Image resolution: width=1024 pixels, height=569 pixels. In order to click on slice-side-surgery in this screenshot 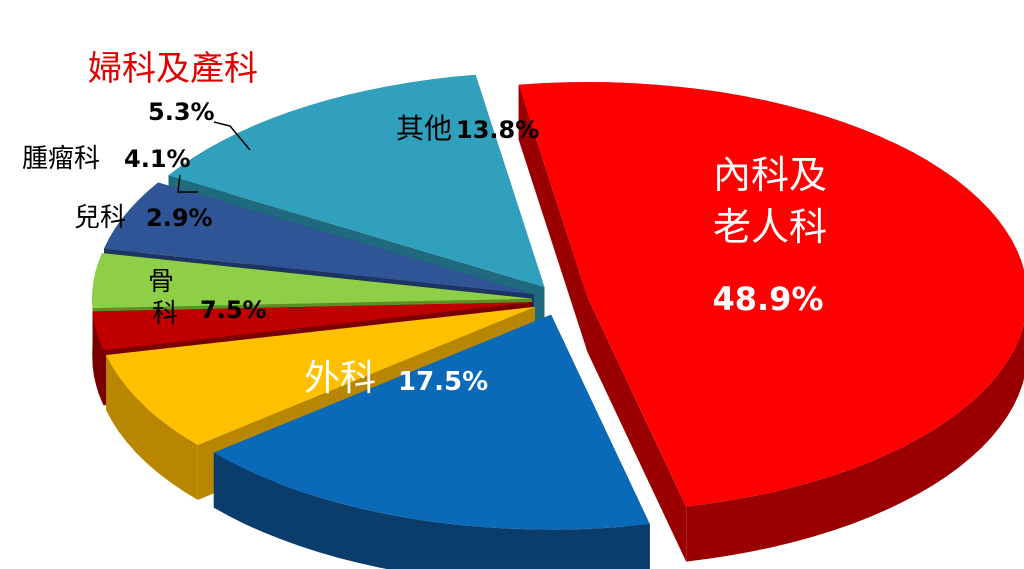, I will do `click(431, 510)`.